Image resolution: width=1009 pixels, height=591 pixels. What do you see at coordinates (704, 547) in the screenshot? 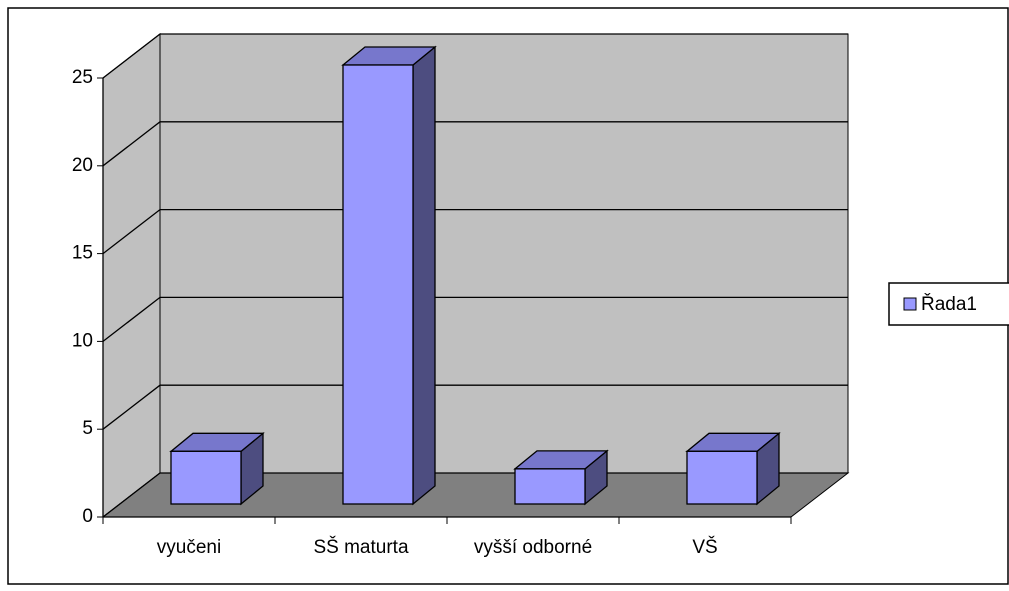
I see `x-tick-label: VŠ` at bounding box center [704, 547].